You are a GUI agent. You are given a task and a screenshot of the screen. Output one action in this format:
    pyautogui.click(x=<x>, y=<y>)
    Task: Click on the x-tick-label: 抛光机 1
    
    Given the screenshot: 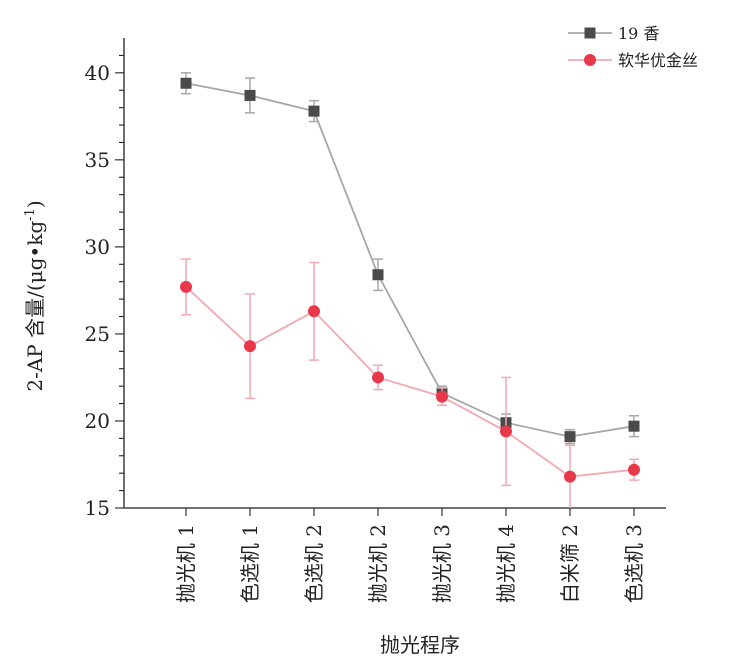 What is the action you would take?
    pyautogui.click(x=186, y=563)
    